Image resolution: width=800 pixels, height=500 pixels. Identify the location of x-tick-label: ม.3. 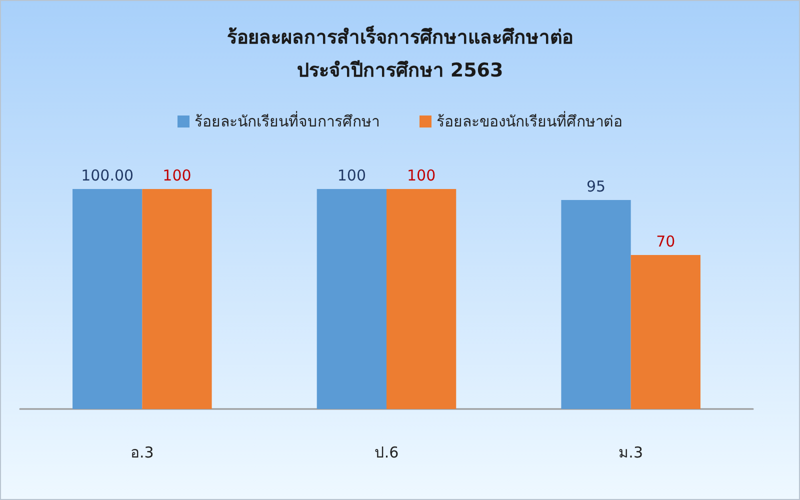
(630, 453).